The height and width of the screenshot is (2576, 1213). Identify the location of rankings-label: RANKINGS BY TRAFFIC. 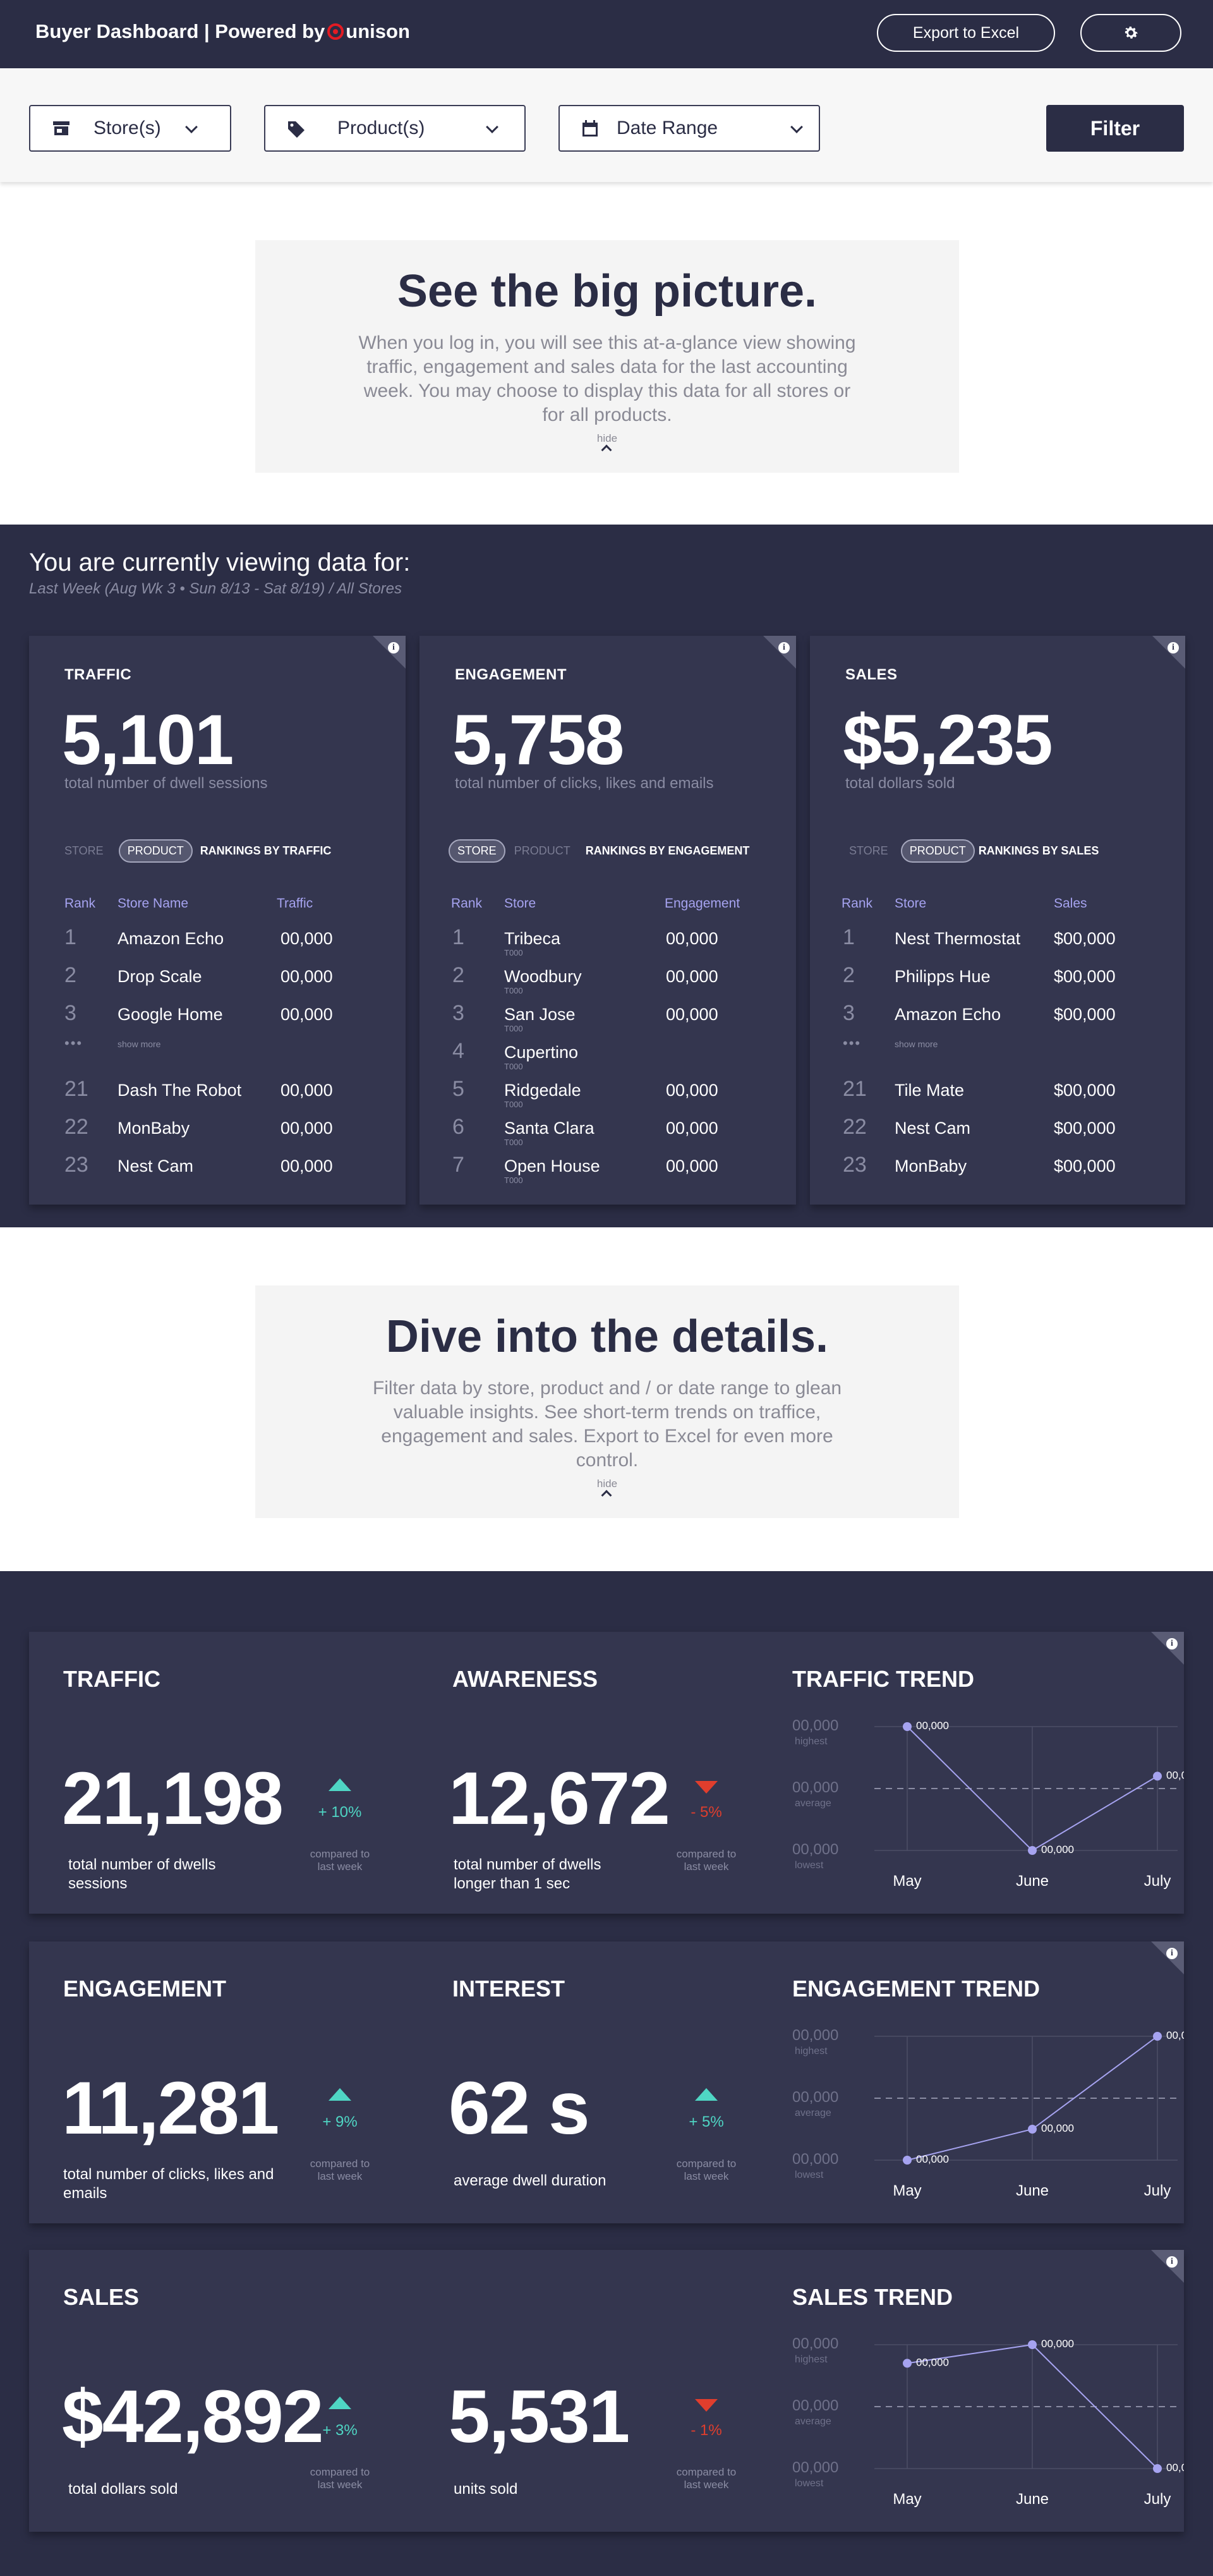
(266, 850).